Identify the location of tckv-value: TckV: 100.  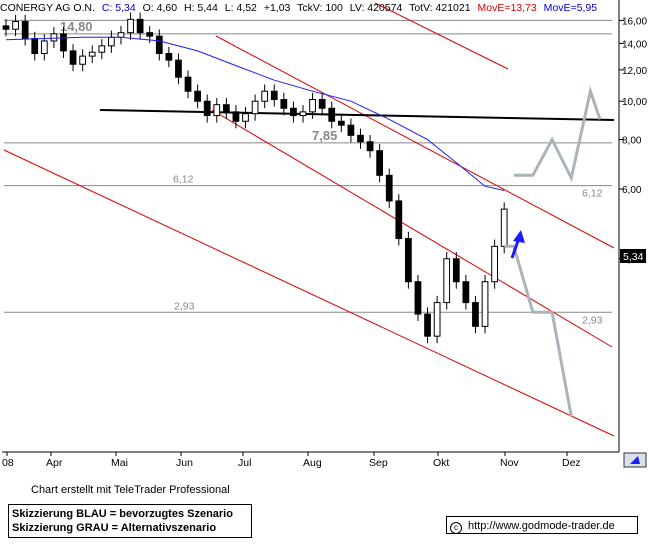
(320, 8).